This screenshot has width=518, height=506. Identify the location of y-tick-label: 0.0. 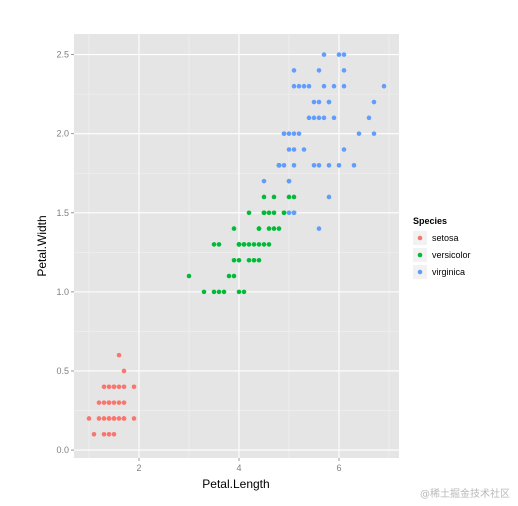
(62, 450).